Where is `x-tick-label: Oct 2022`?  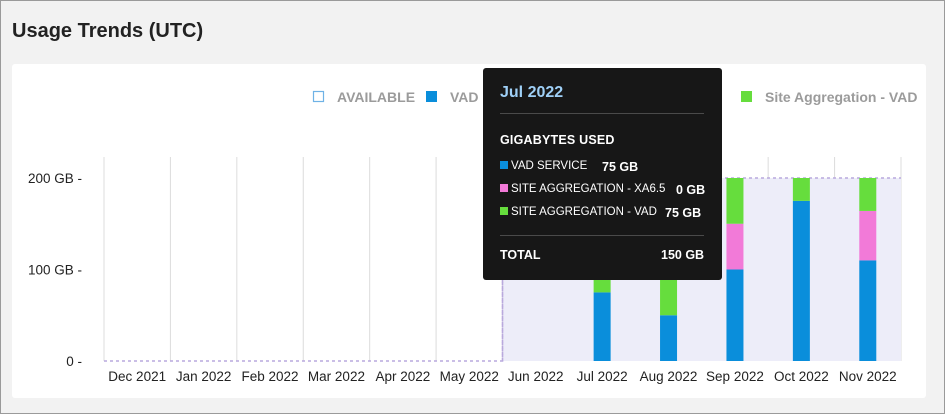 x-tick-label: Oct 2022 is located at coordinates (801, 376).